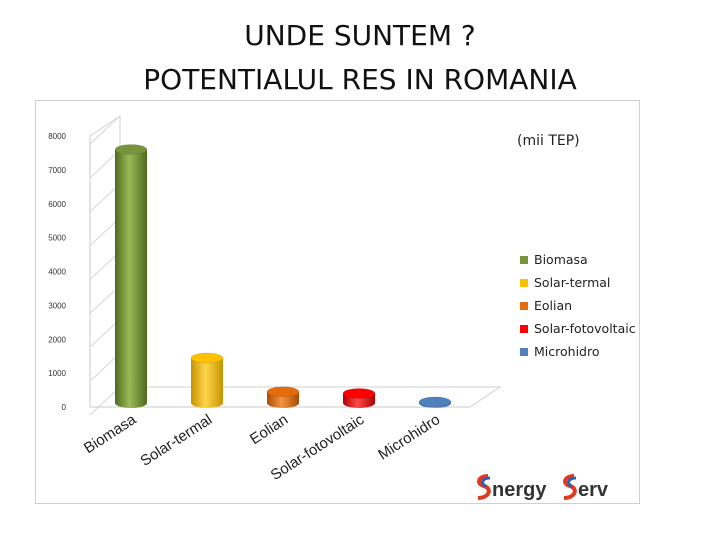 The width and height of the screenshot is (720, 540). What do you see at coordinates (360, 35) in the screenshot?
I see `title-line-1: UNDE SUNTEM ?` at bounding box center [360, 35].